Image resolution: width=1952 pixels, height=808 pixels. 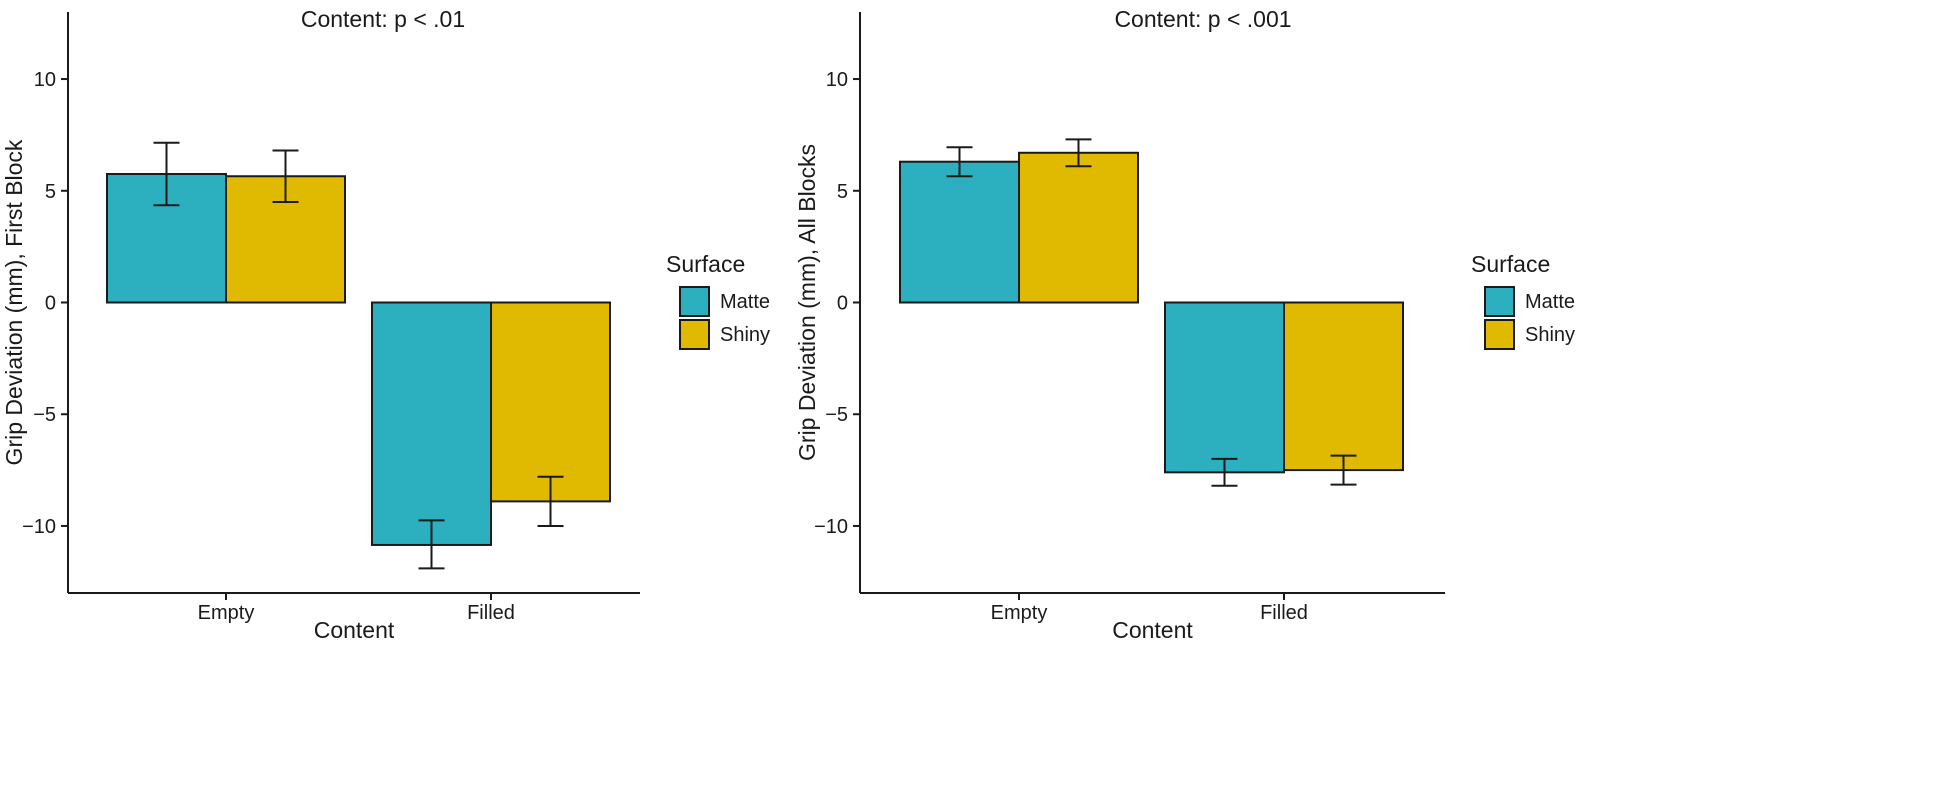 What do you see at coordinates (14, 302) in the screenshot?
I see `y-axis-title: Grip Deviation (mm), First Block` at bounding box center [14, 302].